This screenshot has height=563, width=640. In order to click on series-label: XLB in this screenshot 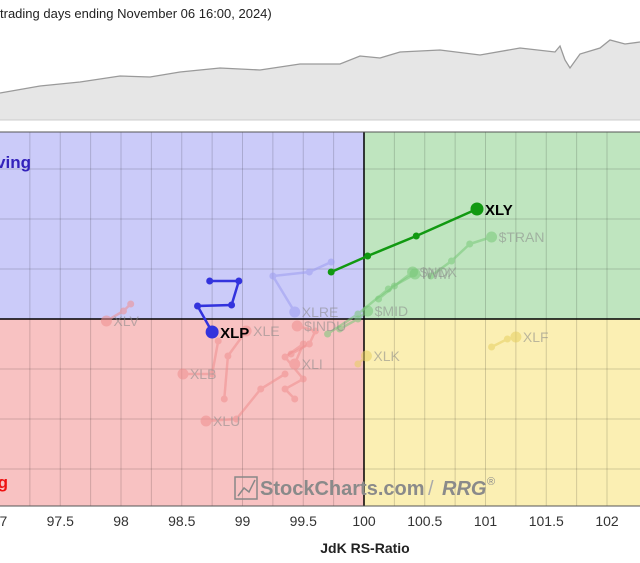, I will do `click(203, 374)`.